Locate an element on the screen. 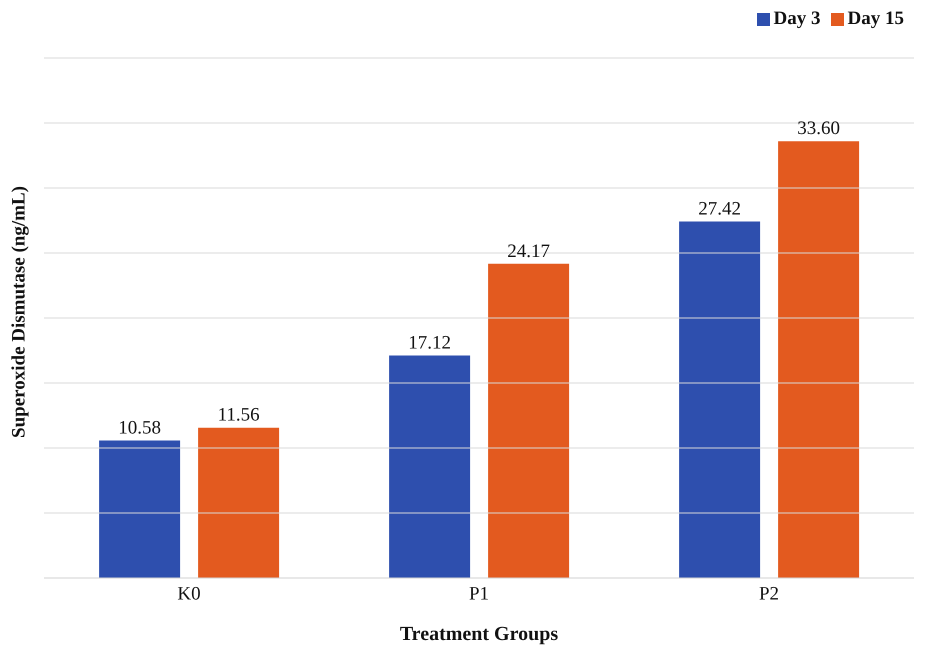 This screenshot has height=660, width=932. x-tick-label: P2 is located at coordinates (769, 593).